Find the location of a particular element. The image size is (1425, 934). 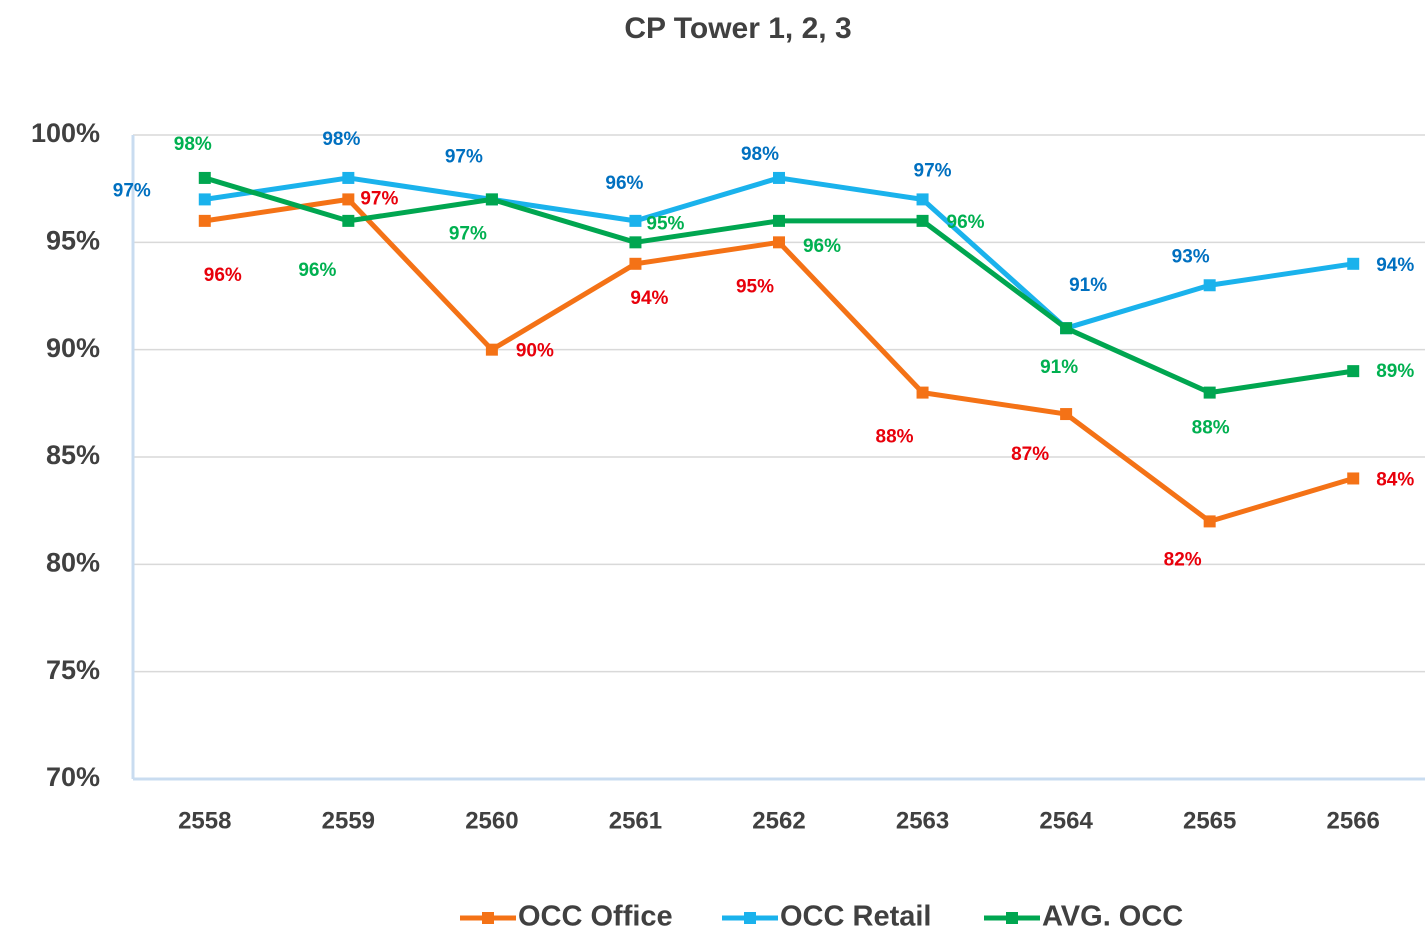

data-label: 89% is located at coordinates (1395, 371).